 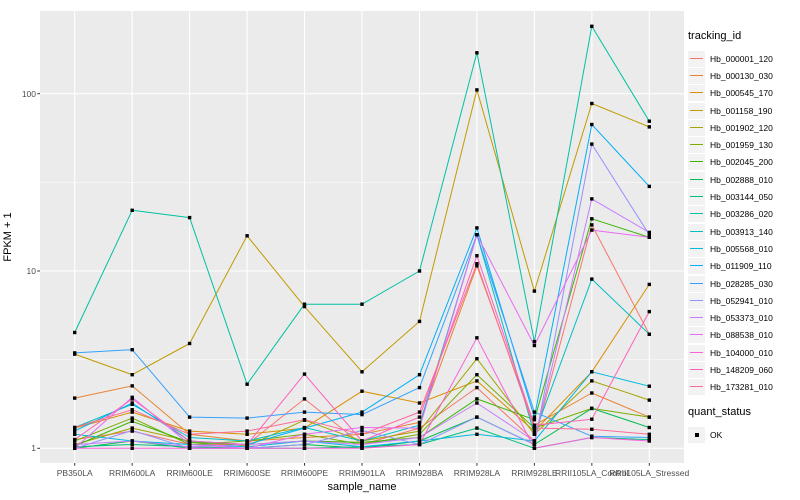 I want to click on legend-item: Hb_002888_010, so click(x=744, y=179).